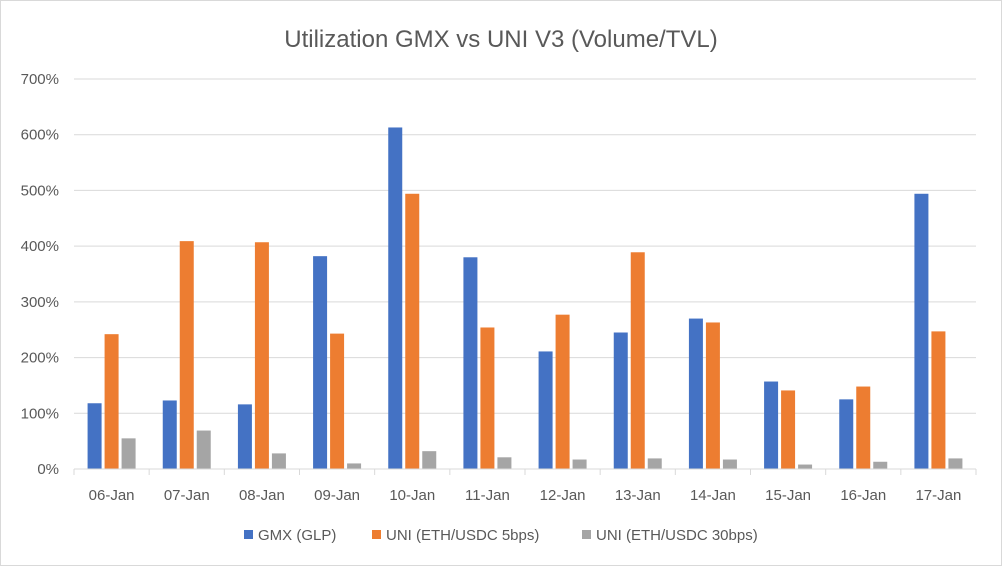 The image size is (1002, 566). I want to click on chart-title: Utilization GMX vs UNI V3 (Volume/TVL), so click(500, 39).